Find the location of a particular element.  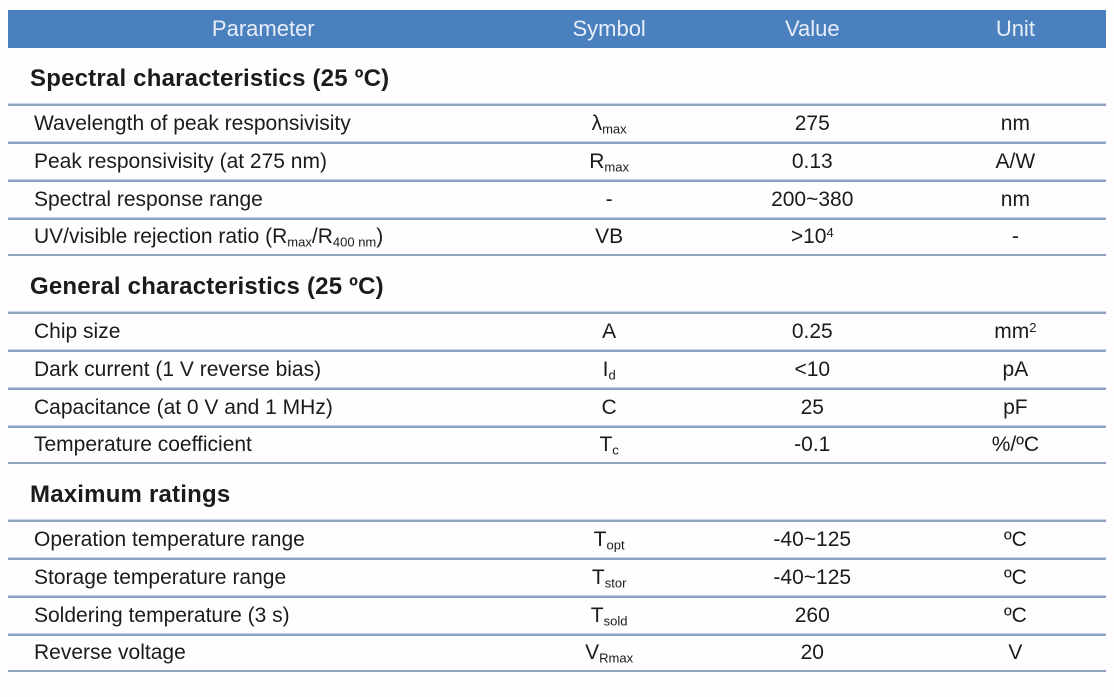

unit-cell: %/ºC is located at coordinates (1015, 444).